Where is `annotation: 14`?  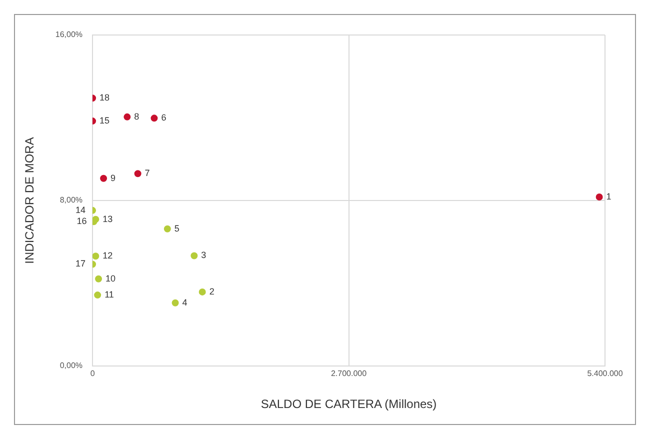
annotation: 14 is located at coordinates (81, 209).